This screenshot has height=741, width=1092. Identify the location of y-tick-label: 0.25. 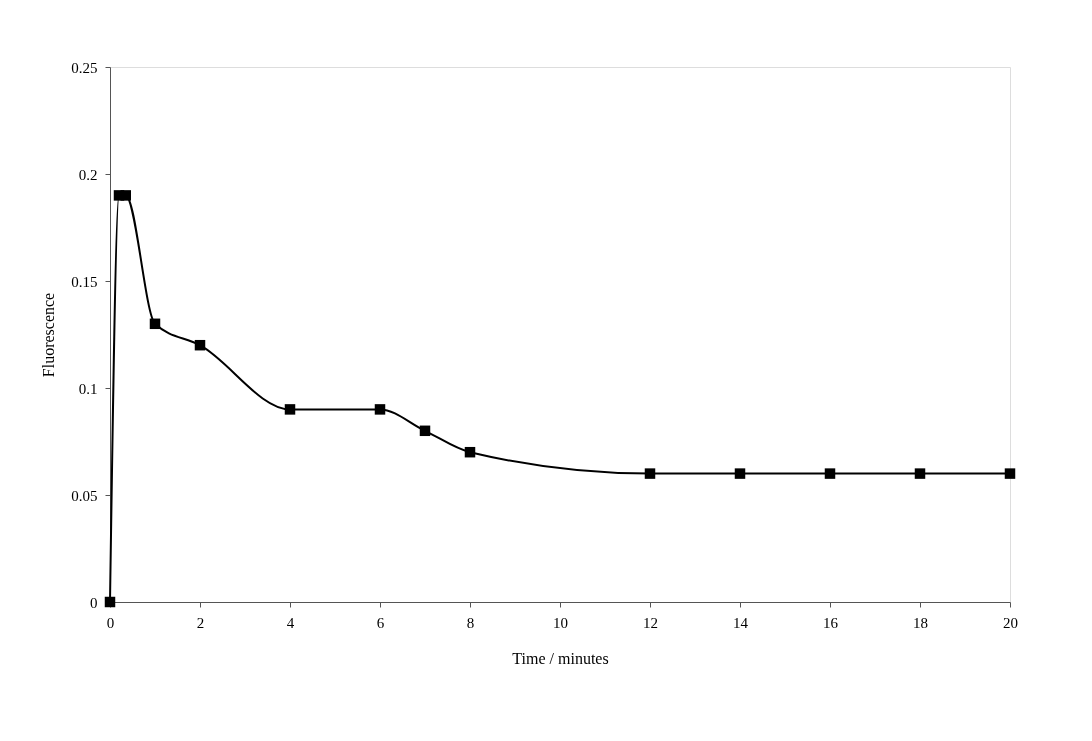
(84, 67).